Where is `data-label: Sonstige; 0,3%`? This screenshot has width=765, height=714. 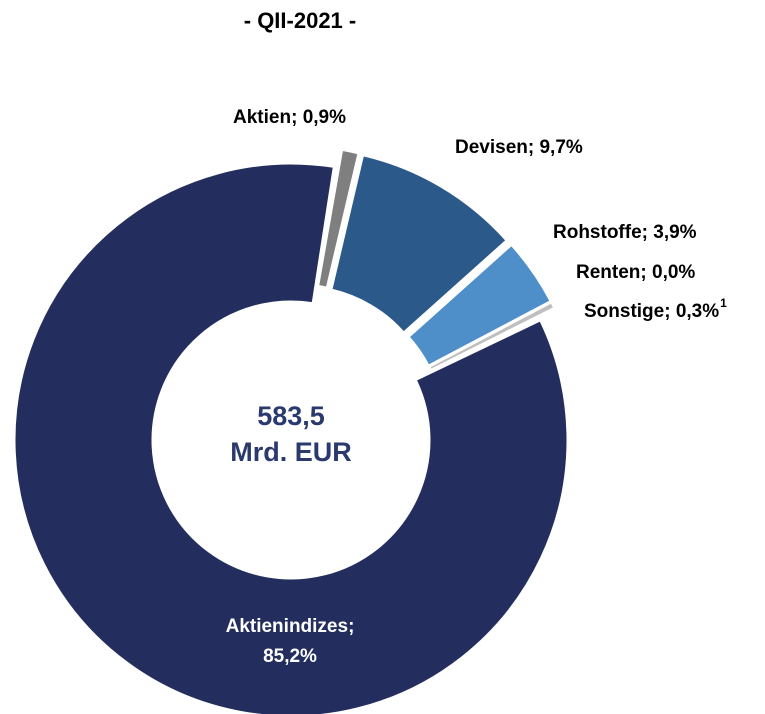 data-label: Sonstige; 0,3% is located at coordinates (651, 311).